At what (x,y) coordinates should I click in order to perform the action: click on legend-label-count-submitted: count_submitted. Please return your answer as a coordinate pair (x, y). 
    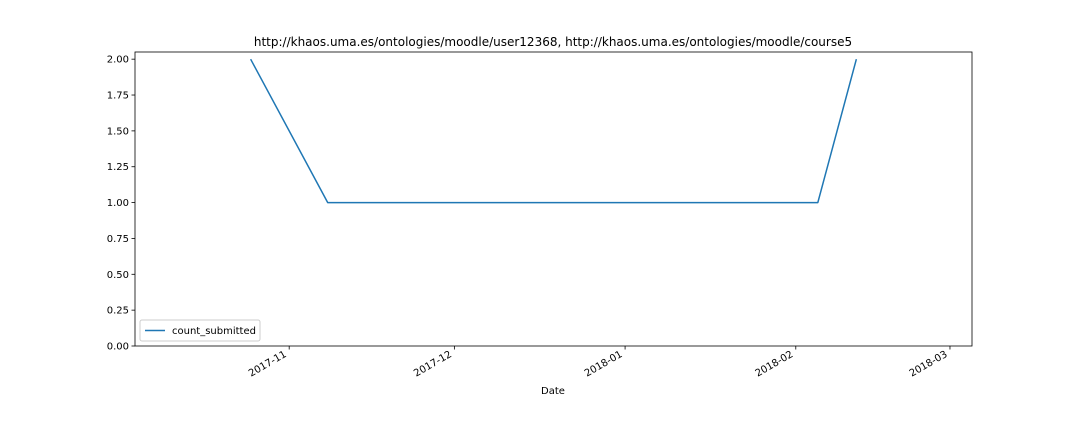
    Looking at the image, I should click on (214, 331).